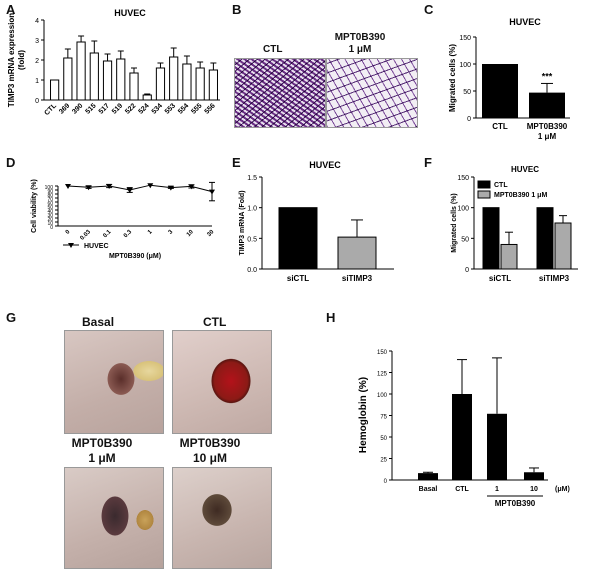 The height and width of the screenshot is (581, 607). What do you see at coordinates (520, 195) in the screenshot?
I see `chart-f-legend-label: MPT0B390 1 μM` at bounding box center [520, 195].